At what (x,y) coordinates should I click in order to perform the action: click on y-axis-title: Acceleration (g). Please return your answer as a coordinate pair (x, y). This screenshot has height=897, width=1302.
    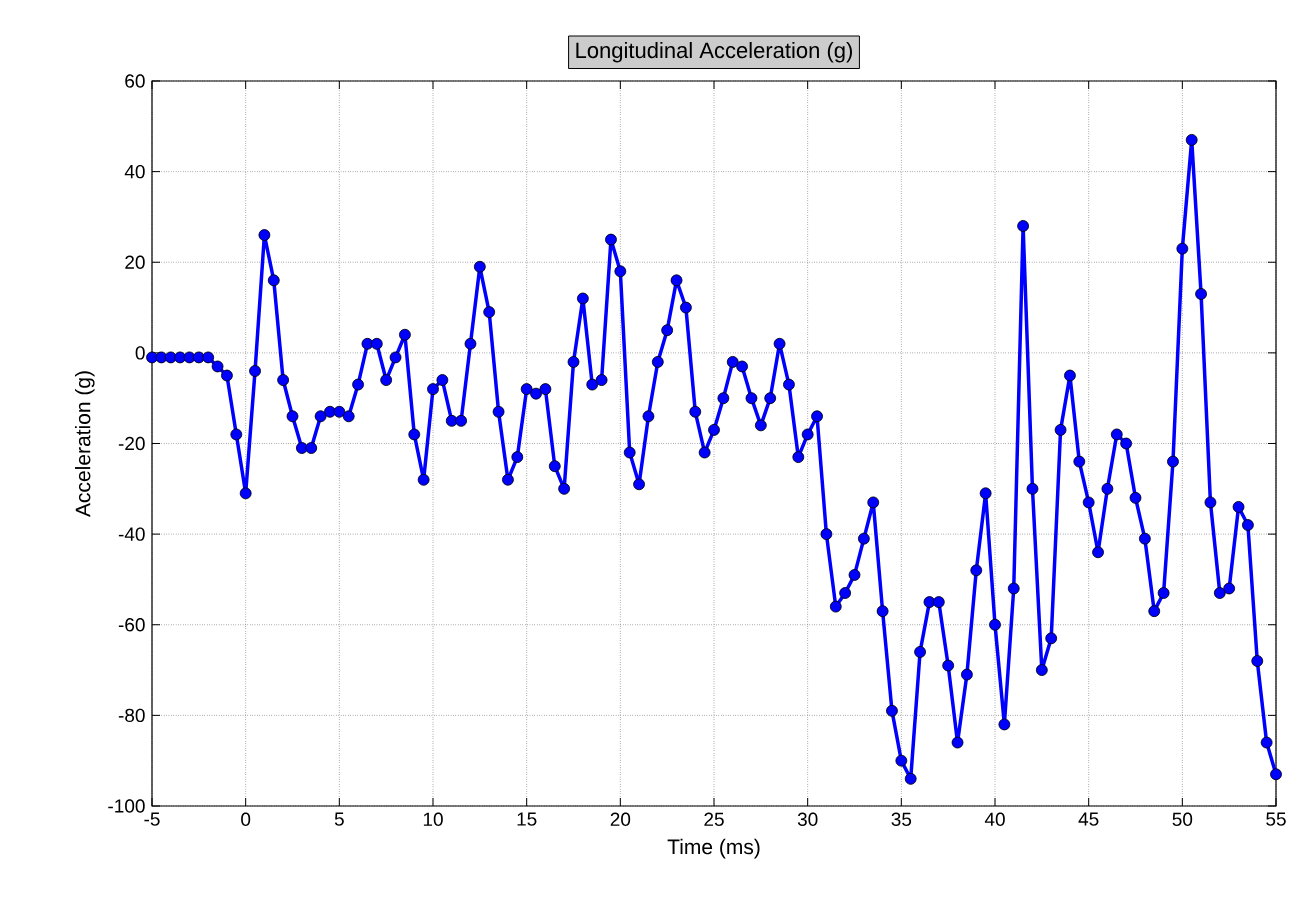
    Looking at the image, I should click on (85, 444).